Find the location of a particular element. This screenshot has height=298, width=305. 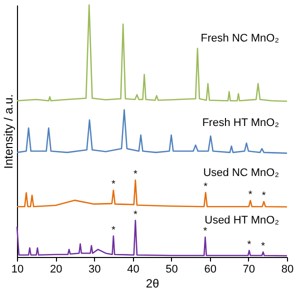

x-tick-label: 70 is located at coordinates (249, 270).